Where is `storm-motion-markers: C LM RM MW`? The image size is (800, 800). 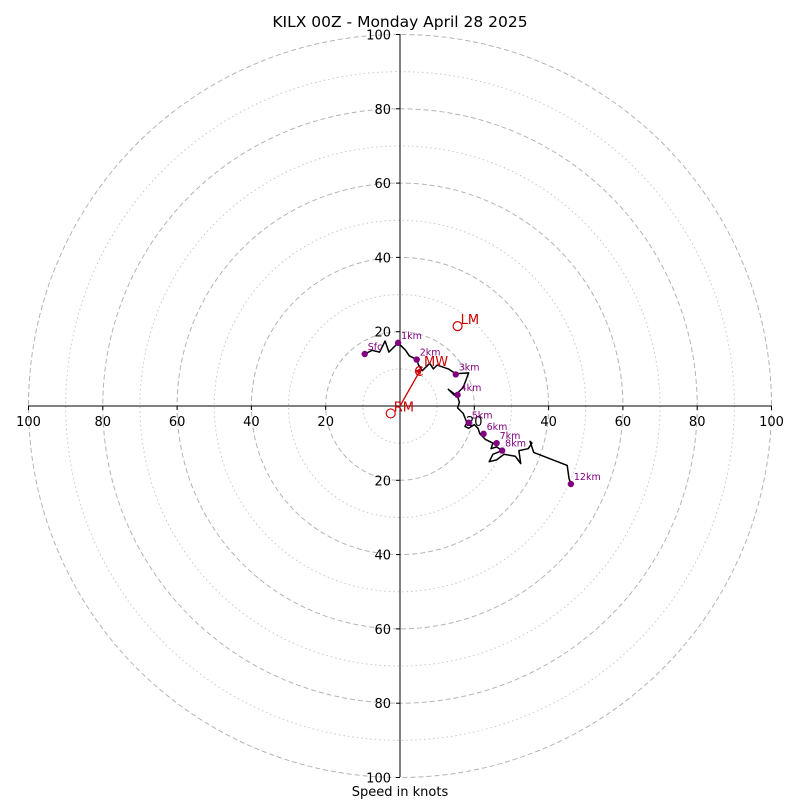 storm-motion-markers: C LM RM MW is located at coordinates (432, 366).